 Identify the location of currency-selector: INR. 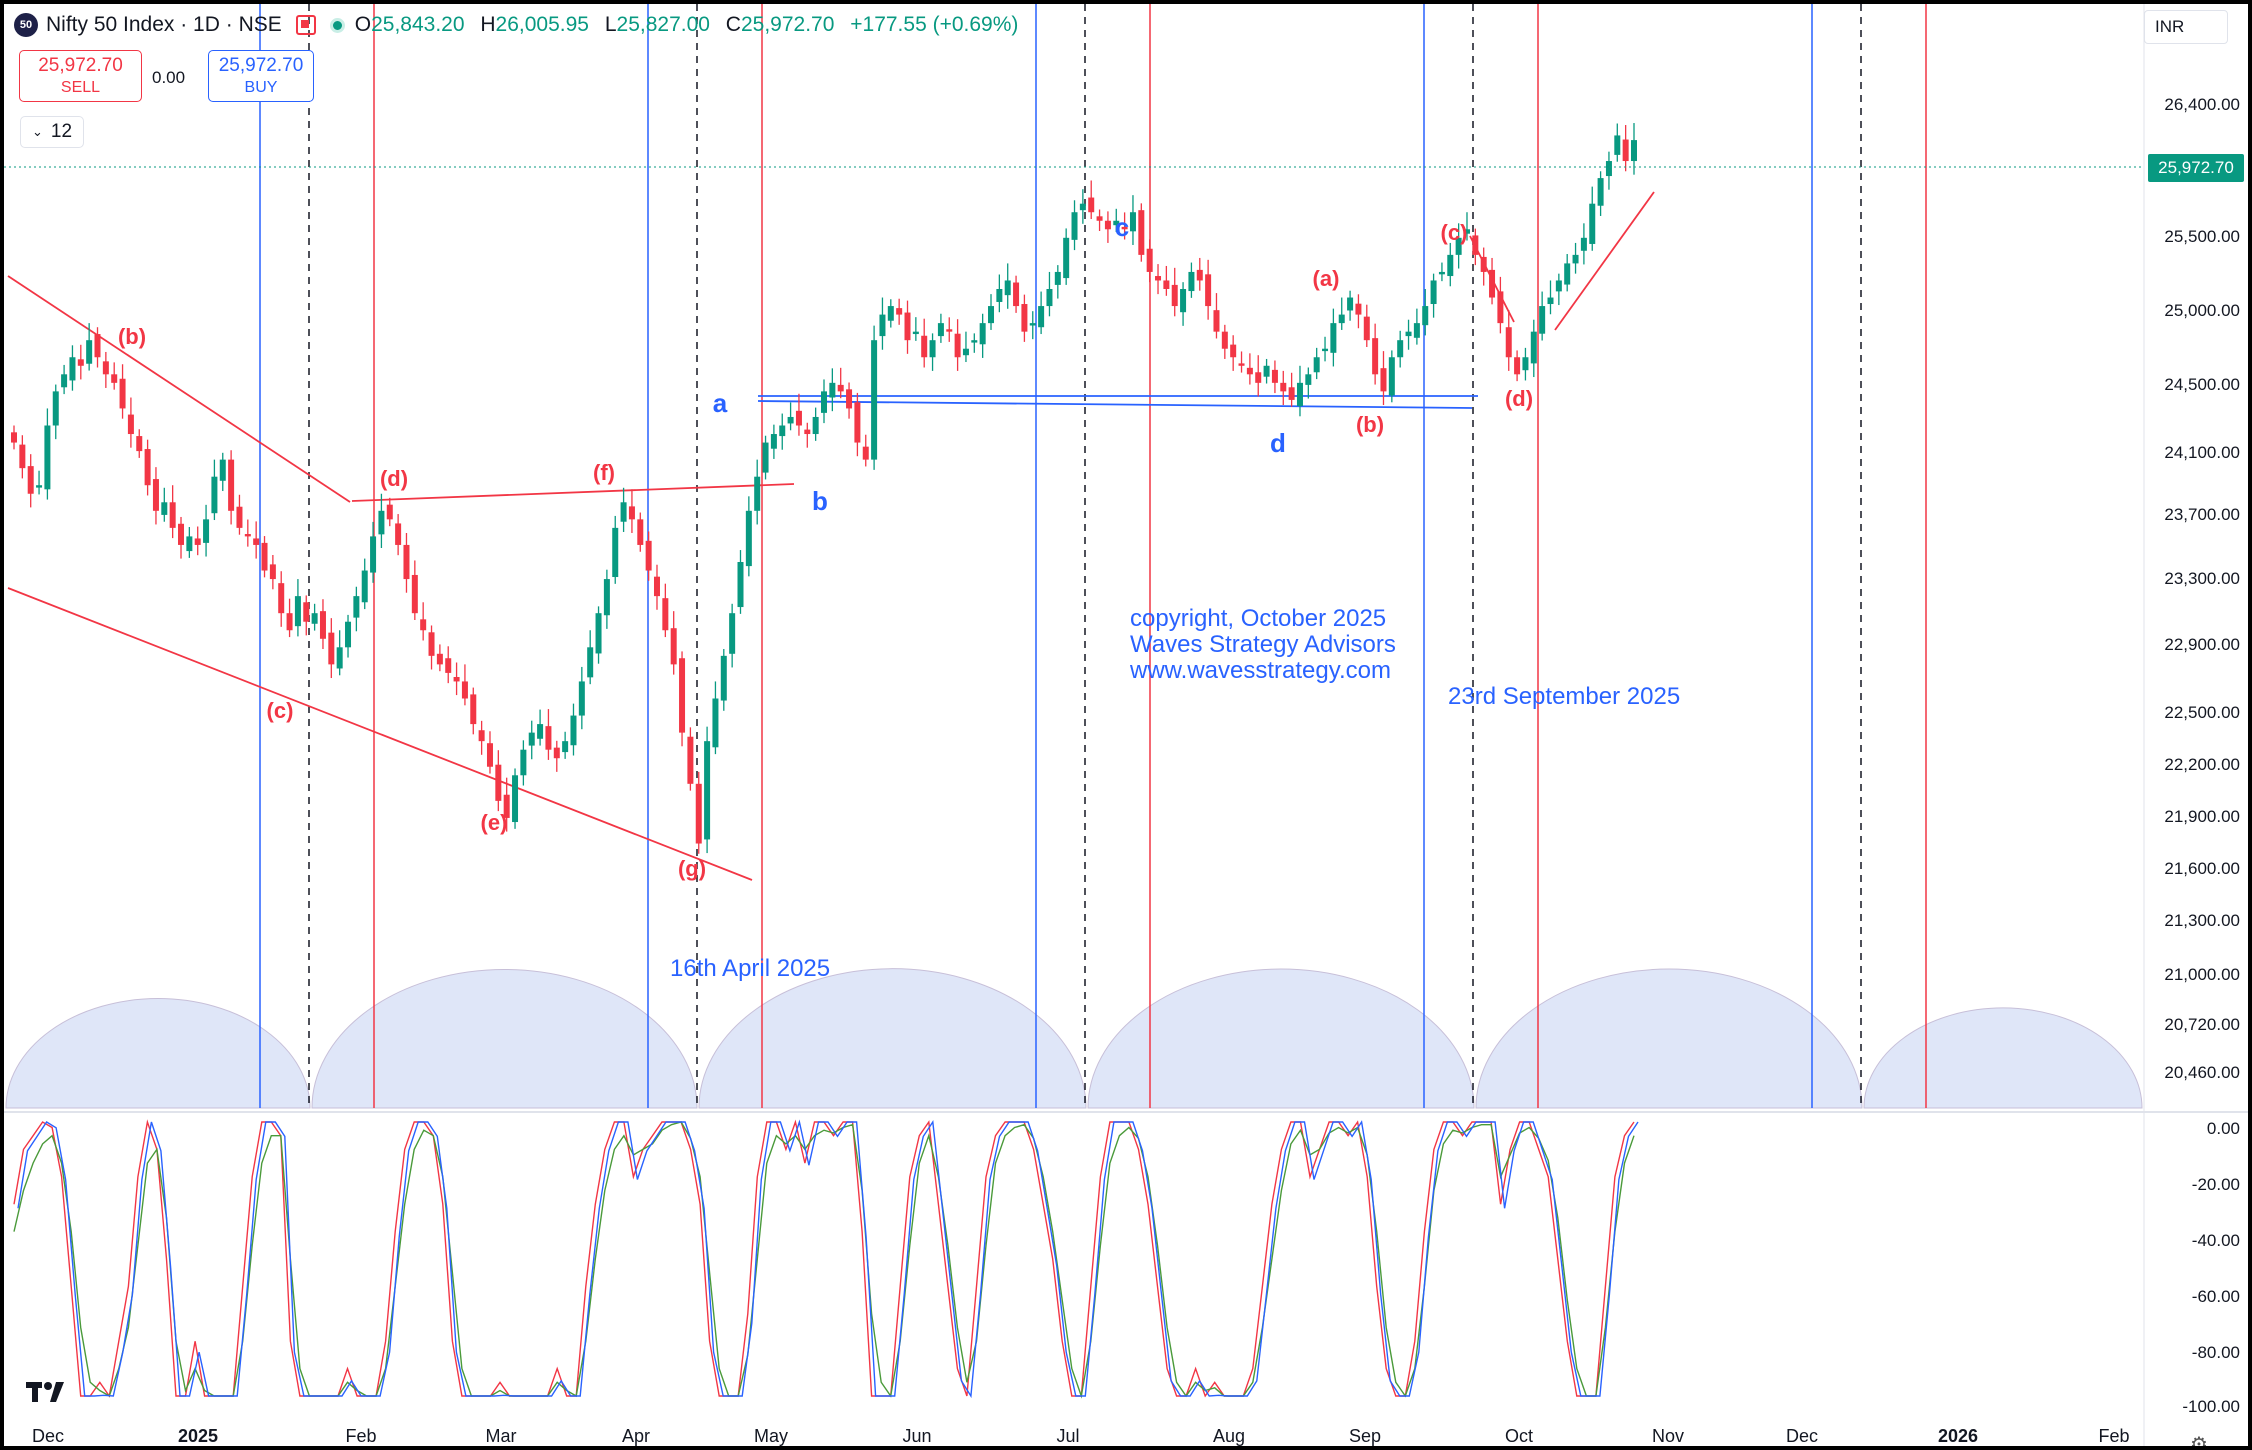
(2186, 27).